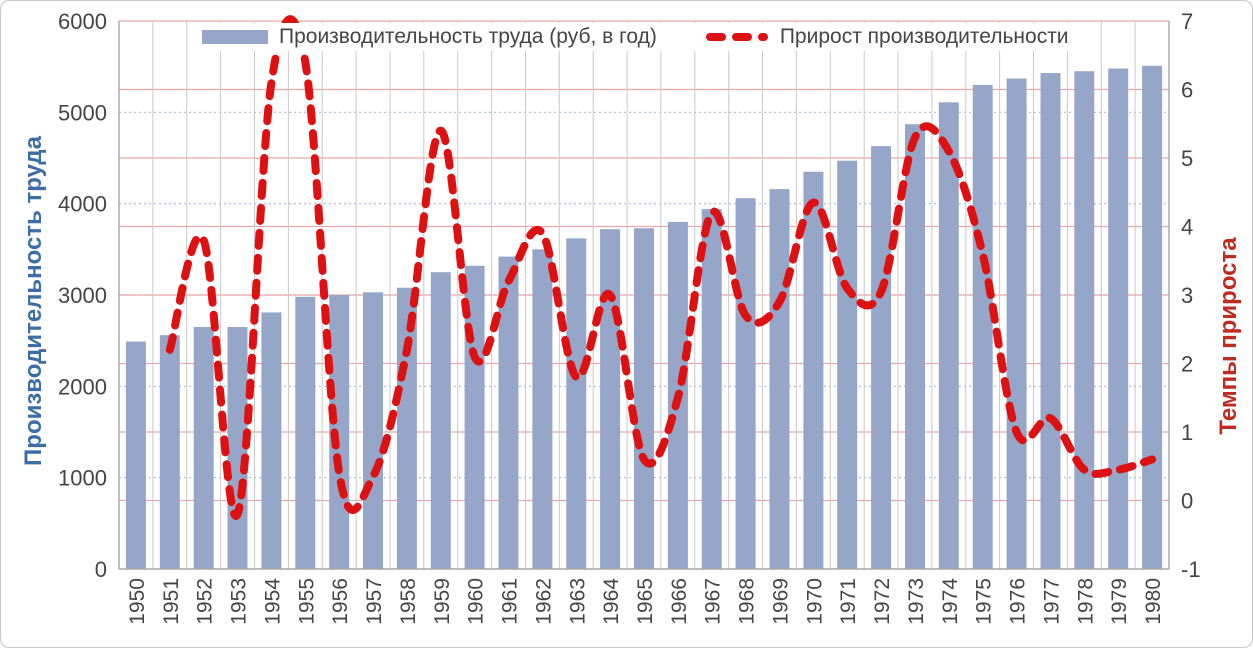 This screenshot has height=648, width=1253. Describe the element at coordinates (205, 601) in the screenshot. I see `x-axis-label: 1952` at that location.